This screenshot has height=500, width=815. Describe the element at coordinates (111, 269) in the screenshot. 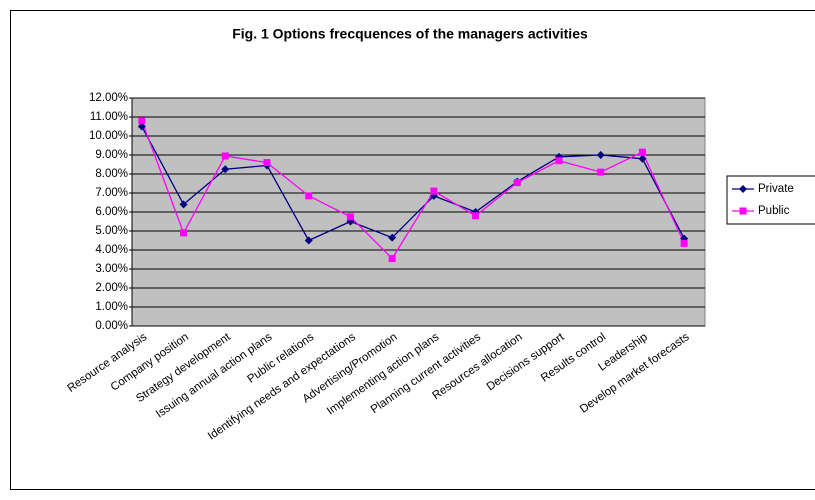

I see `y-tick-label: 3.00%` at that location.